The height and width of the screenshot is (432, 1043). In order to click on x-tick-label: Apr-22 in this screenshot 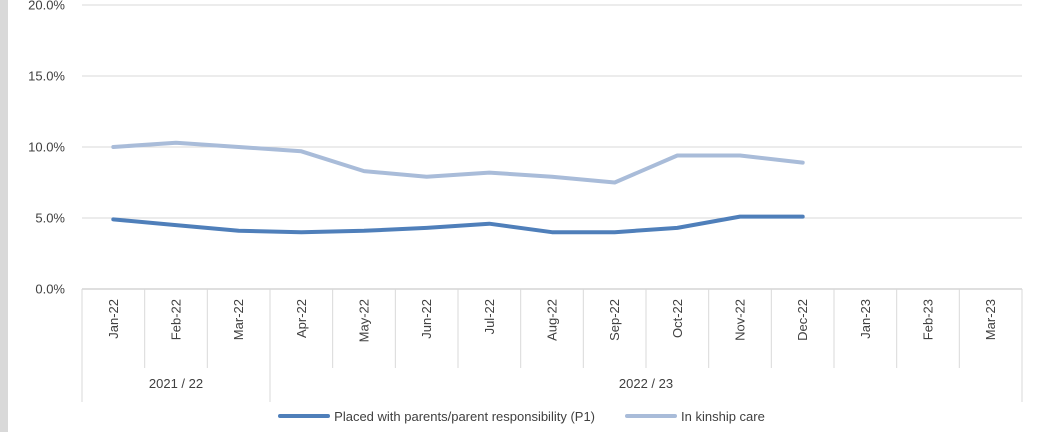, I will do `click(301, 318)`.